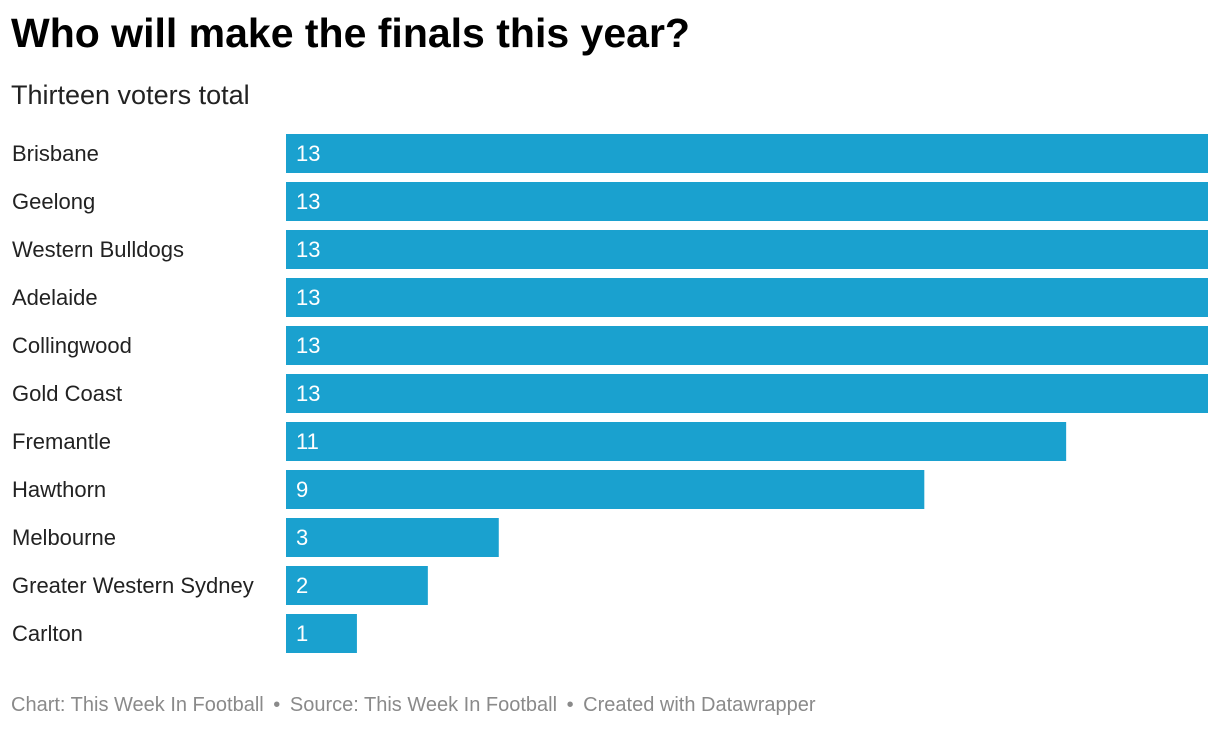  I want to click on category-label: Melbourne, so click(64, 537).